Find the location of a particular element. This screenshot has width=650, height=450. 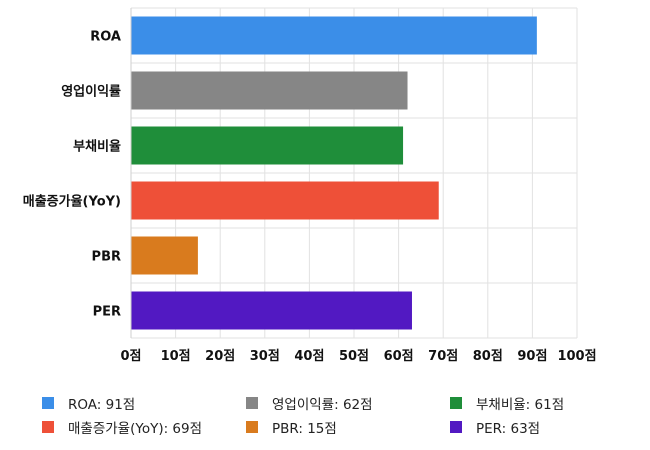

x-tick-label: 90점 is located at coordinates (532, 356).